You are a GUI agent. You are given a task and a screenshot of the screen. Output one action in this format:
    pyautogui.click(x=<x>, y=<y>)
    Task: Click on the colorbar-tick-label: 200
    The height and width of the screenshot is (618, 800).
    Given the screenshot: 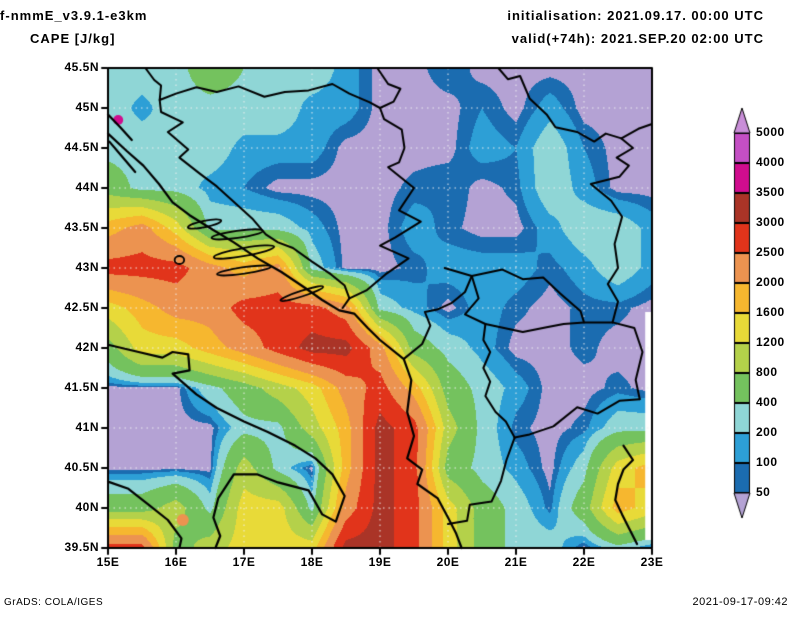 What is the action you would take?
    pyautogui.click(x=767, y=432)
    